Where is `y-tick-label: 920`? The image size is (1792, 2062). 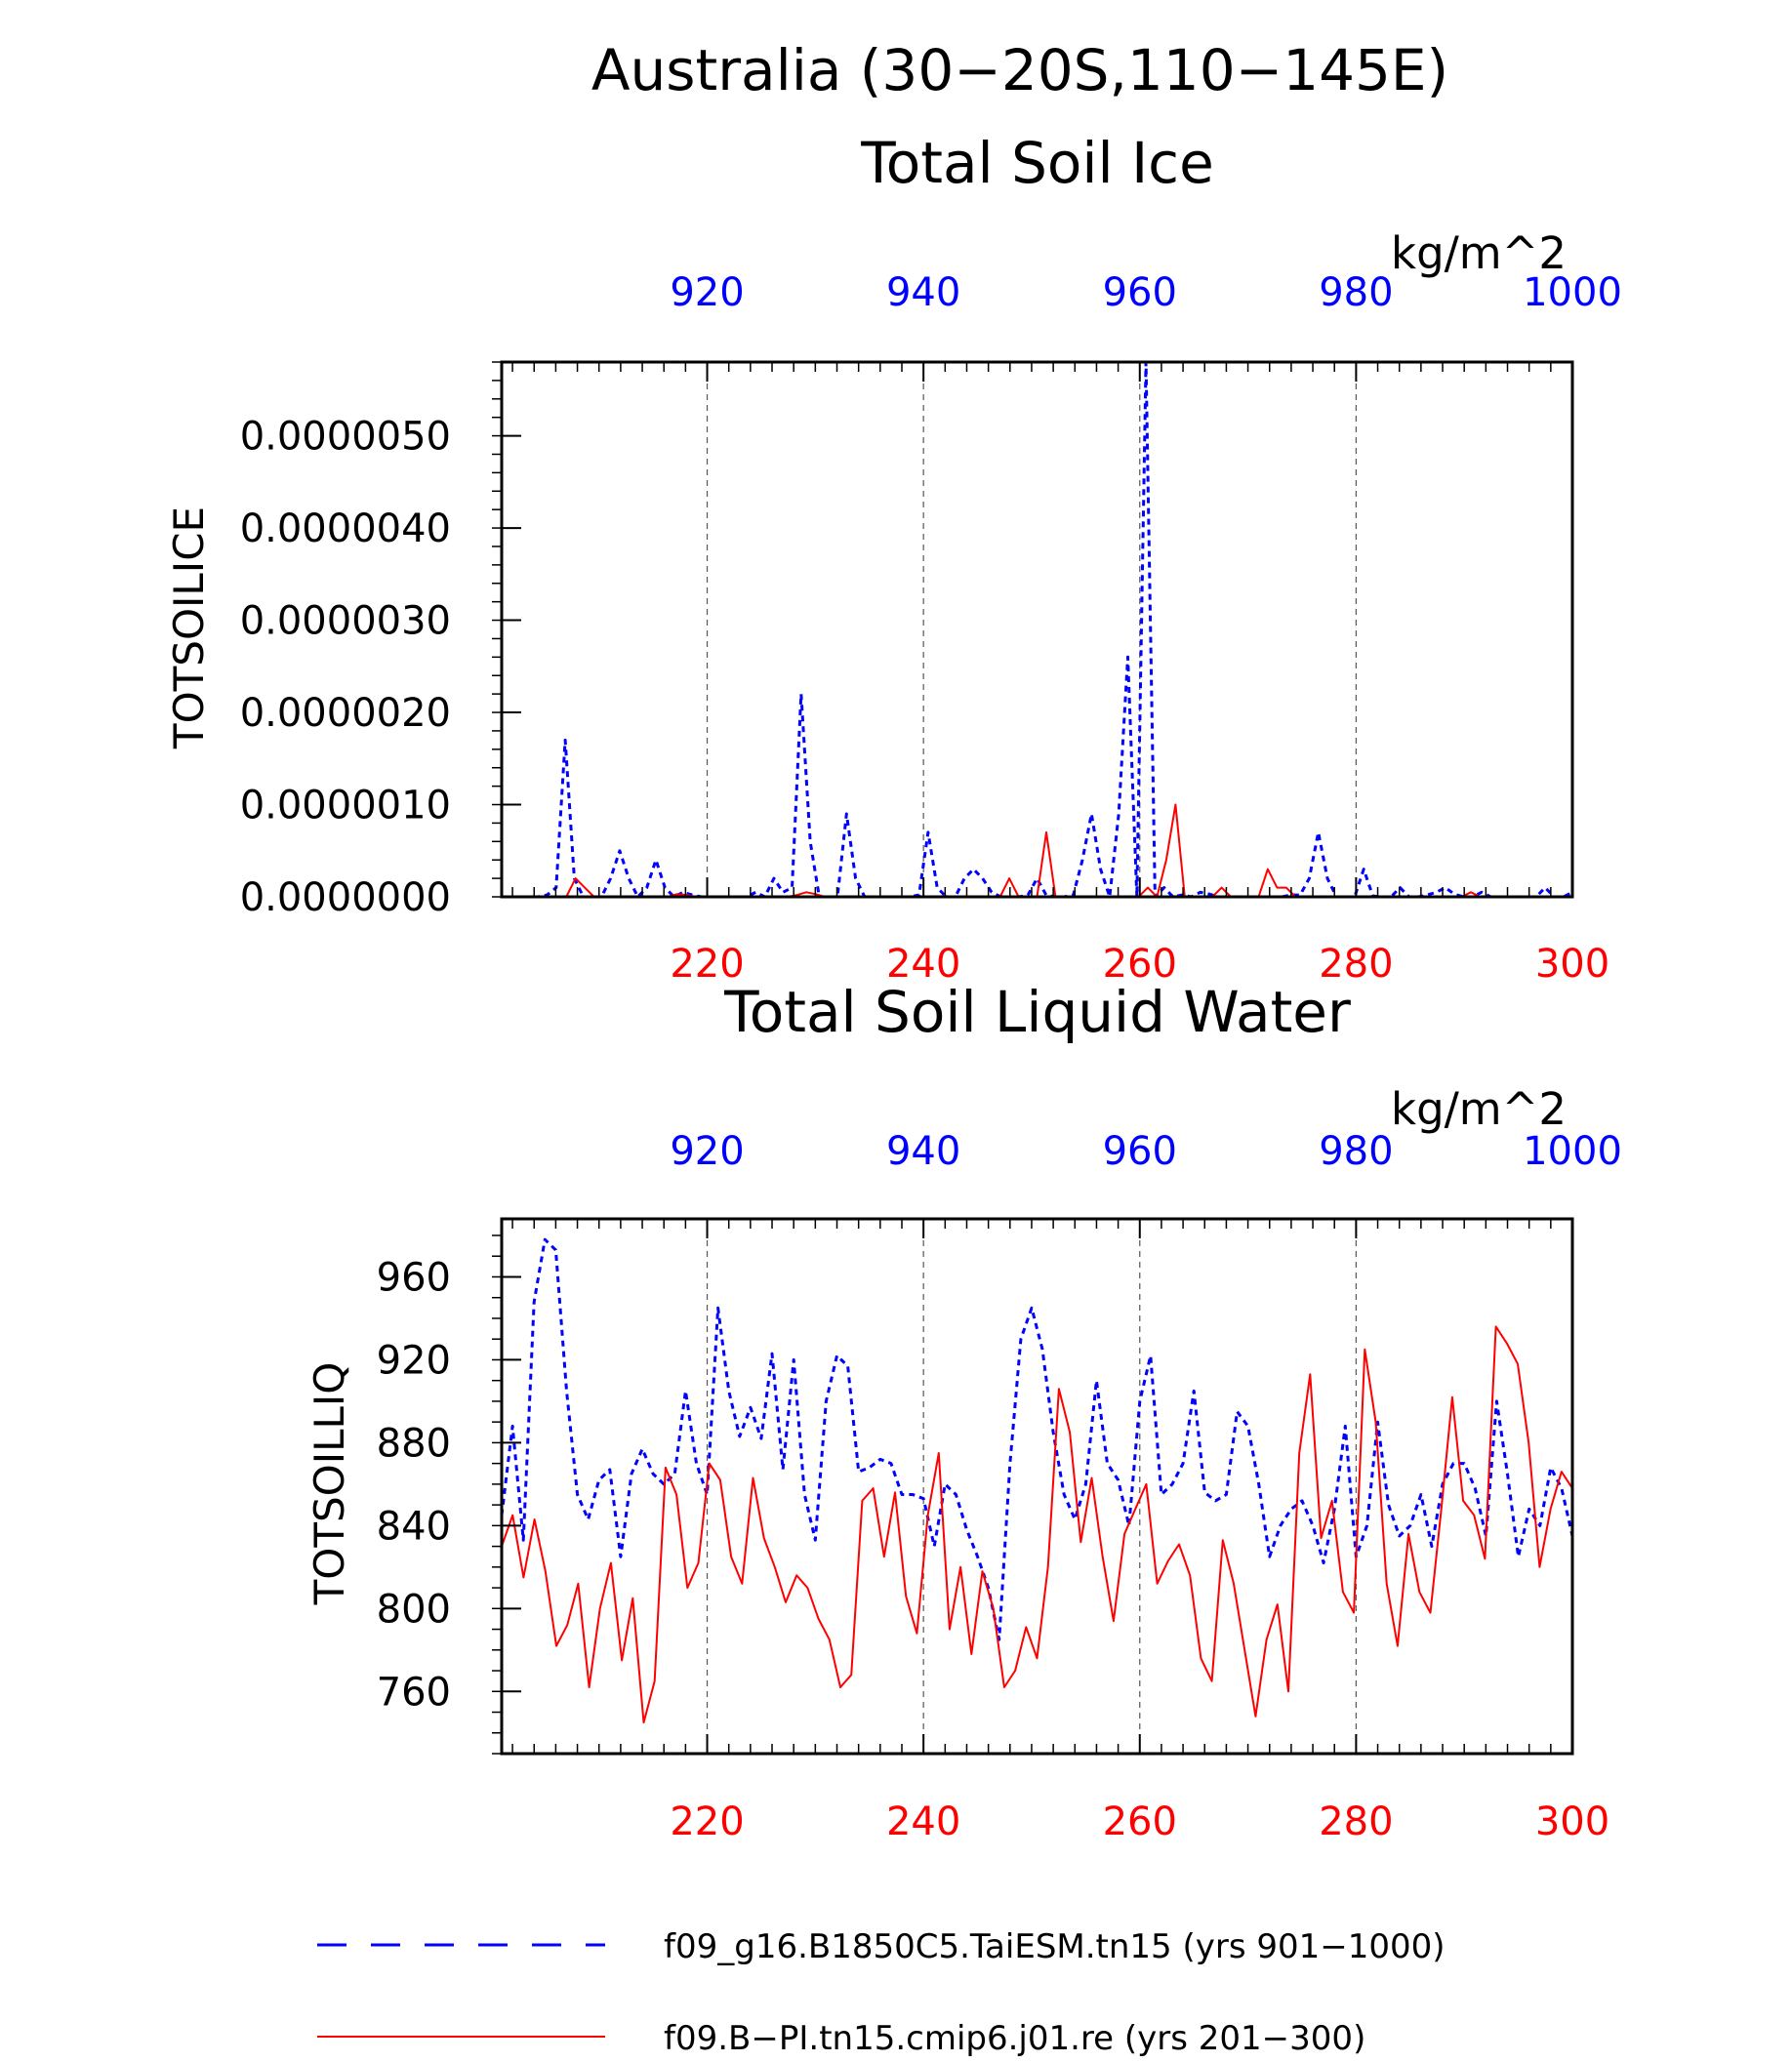 y-tick-label: 920 is located at coordinates (414, 1360).